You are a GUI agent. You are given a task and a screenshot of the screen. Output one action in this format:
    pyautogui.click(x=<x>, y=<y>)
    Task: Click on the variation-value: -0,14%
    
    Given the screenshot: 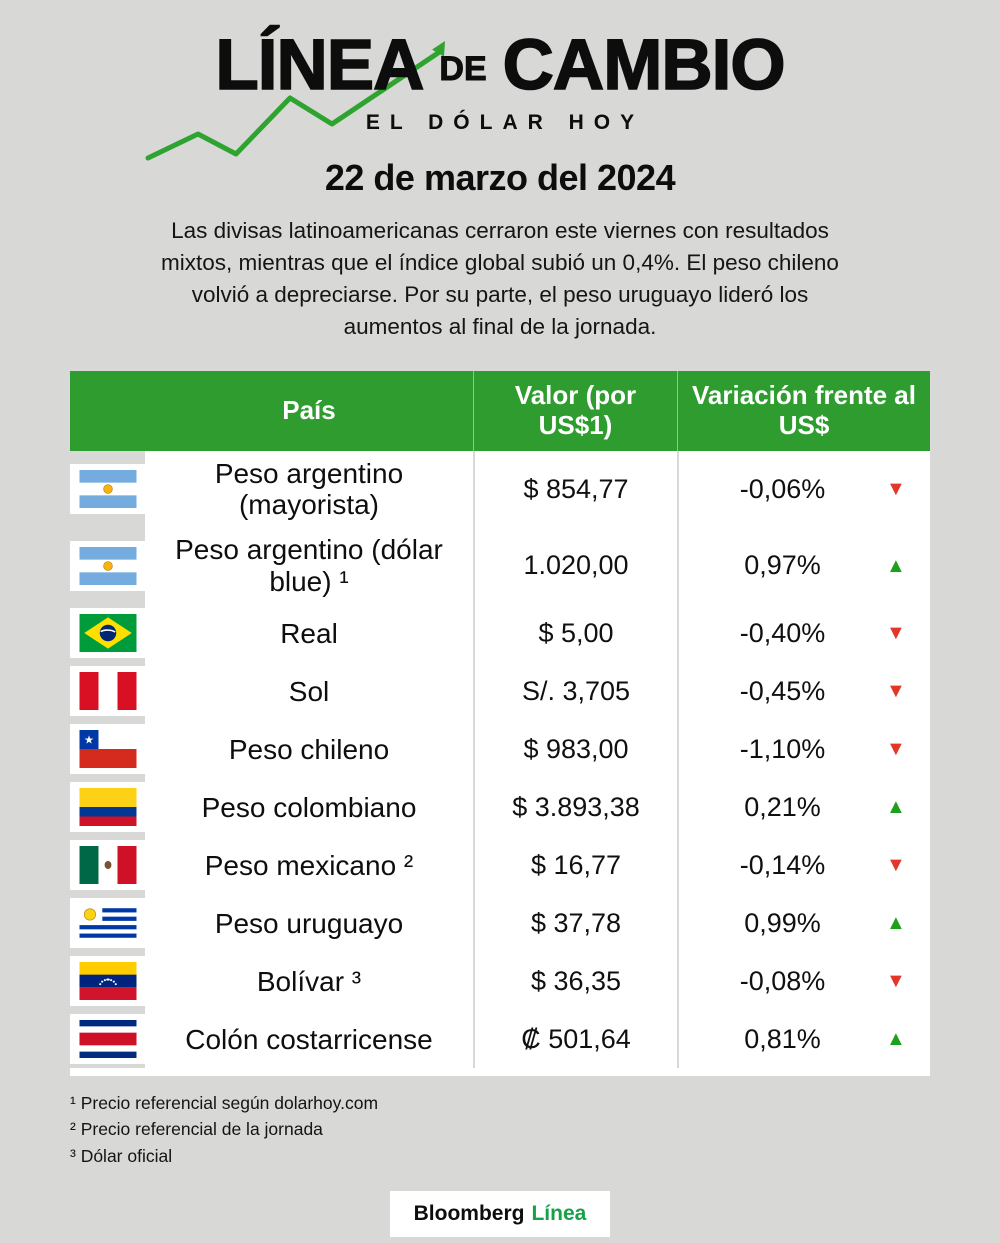 What is the action you would take?
    pyautogui.click(x=782, y=864)
    